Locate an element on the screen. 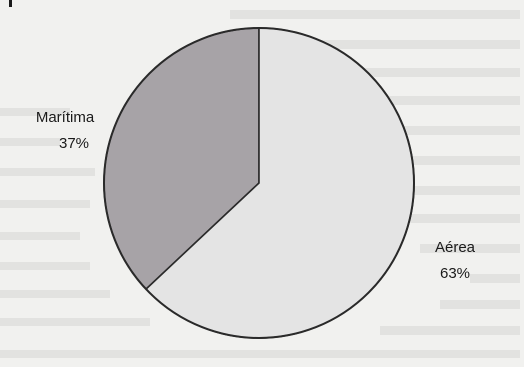 The width and height of the screenshot is (524, 367). slice-percent-maritima: 37% is located at coordinates (74, 143).